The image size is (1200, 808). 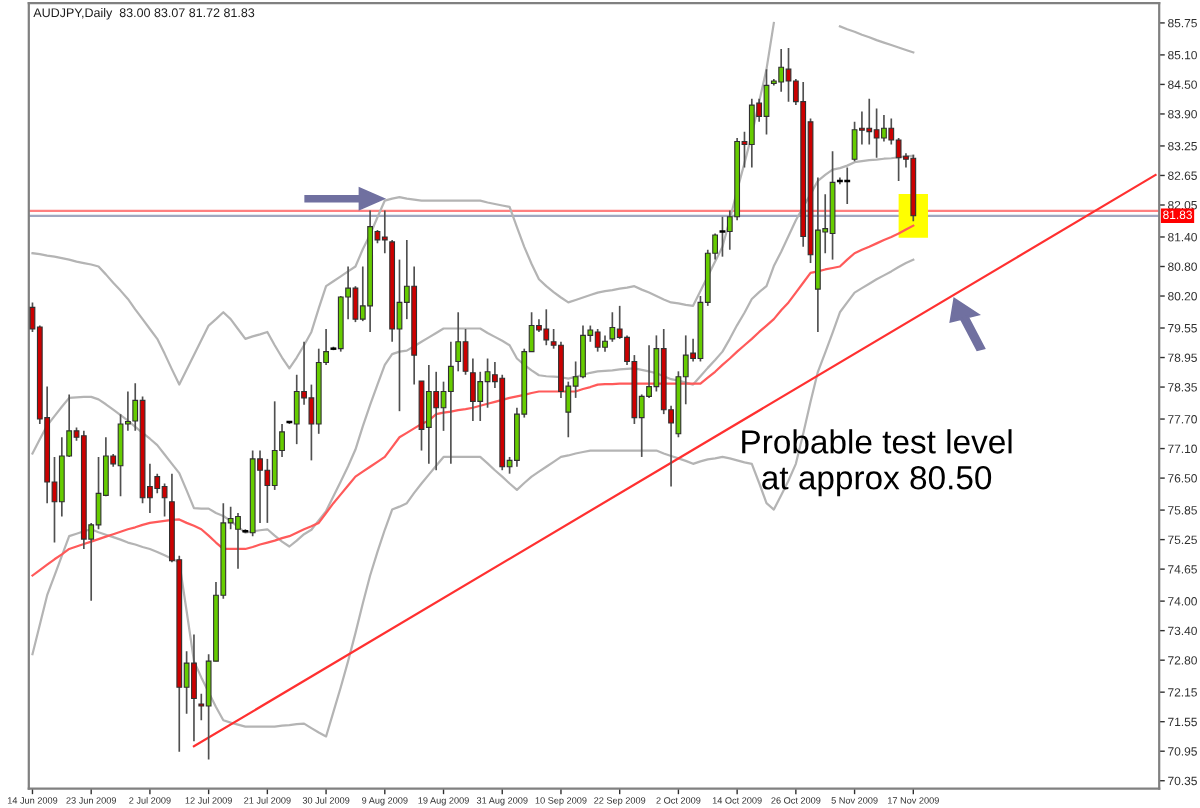 I want to click on annotation: Probable test level at approx 80.50, so click(x=877, y=463).